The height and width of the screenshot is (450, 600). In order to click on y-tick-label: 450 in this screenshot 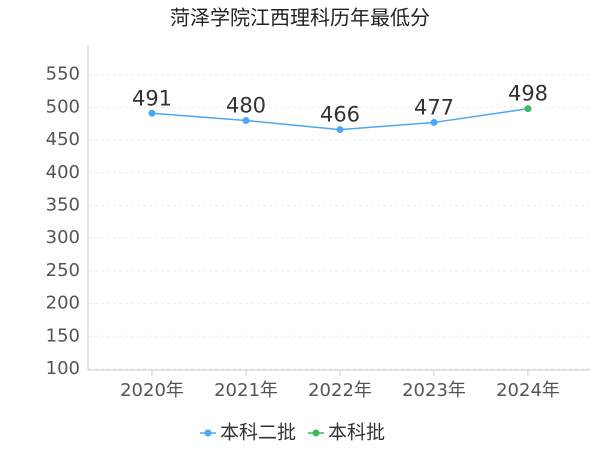, I will do `click(63, 139)`.